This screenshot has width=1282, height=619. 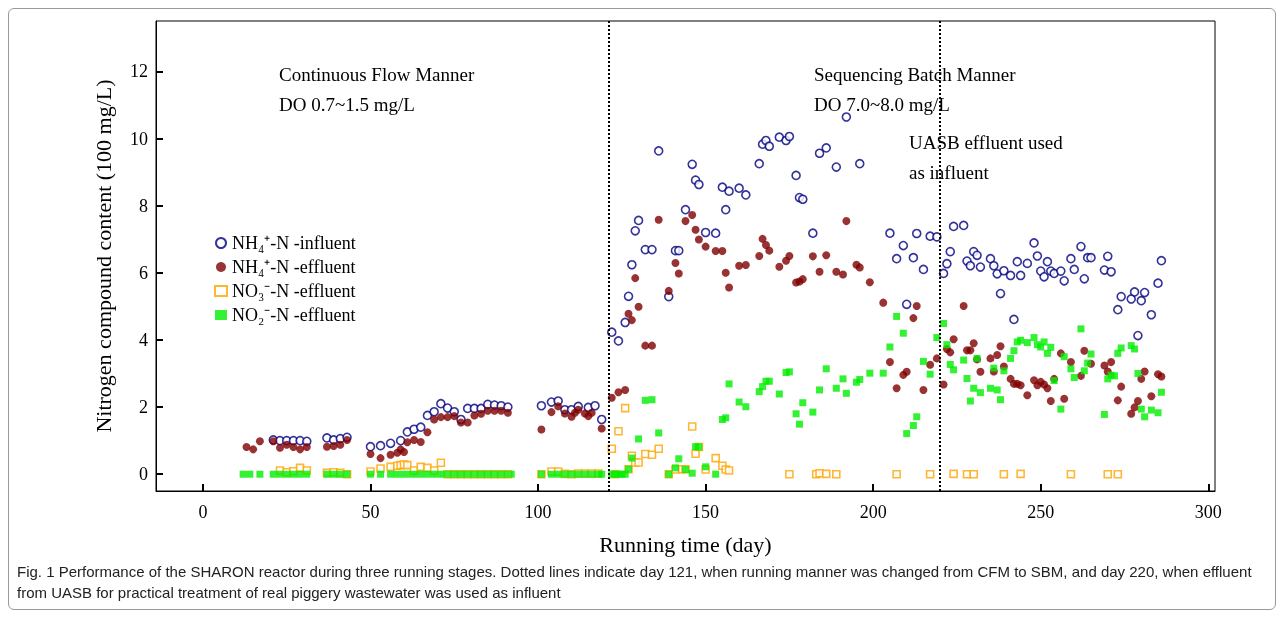 What do you see at coordinates (706, 512) in the screenshot?
I see `x-tick-label: 150` at bounding box center [706, 512].